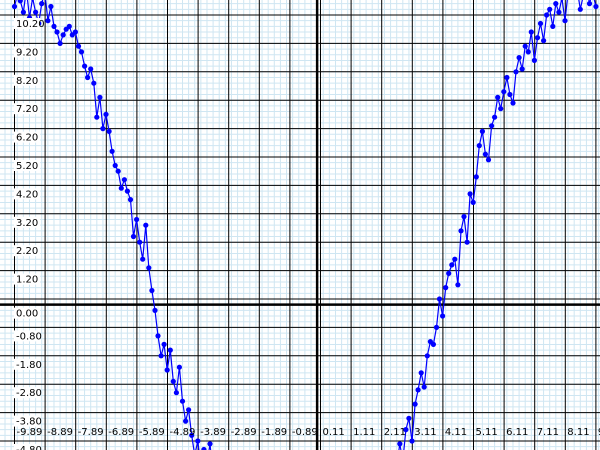 This screenshot has height=450, width=600. What do you see at coordinates (30, 432) in the screenshot?
I see `x-tick-label: -9.89` at bounding box center [30, 432].